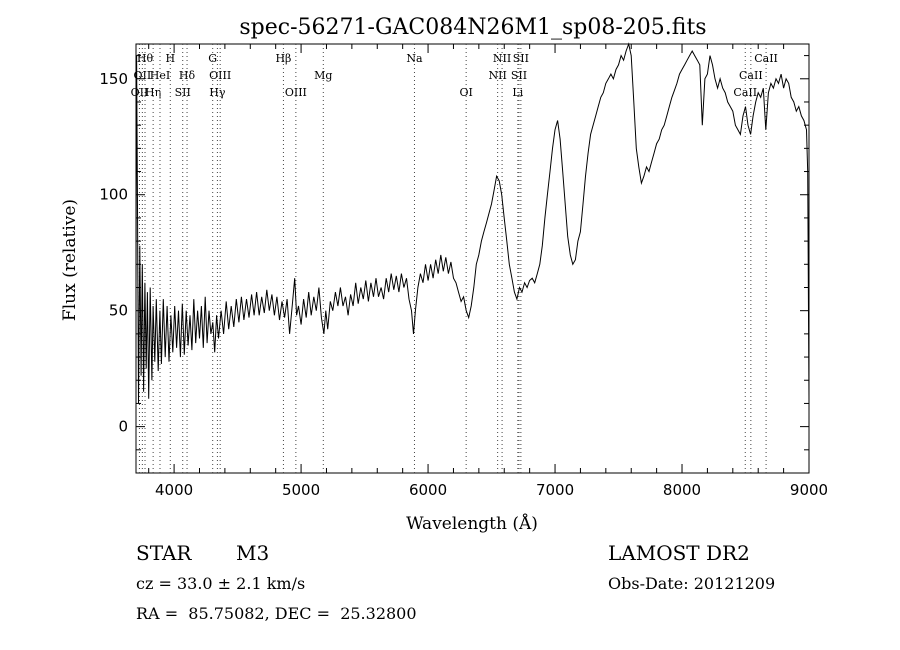 Image resolution: width=900 pixels, height=650 pixels. What do you see at coordinates (679, 553) in the screenshot?
I see `survey-name: LAMOST DR2` at bounding box center [679, 553].